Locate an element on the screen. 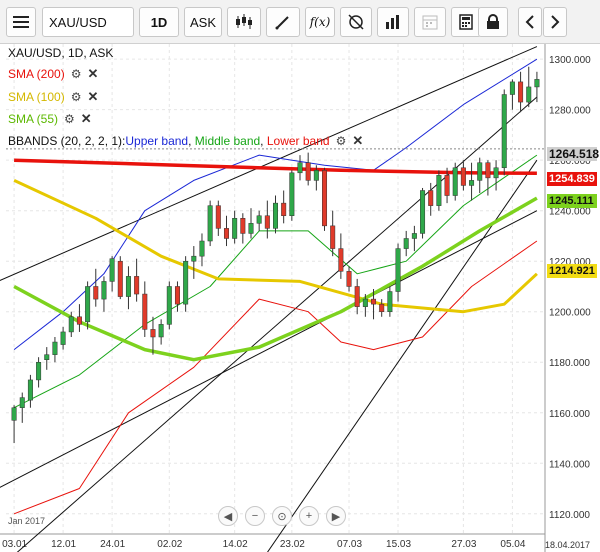 The width and height of the screenshot is (600, 552). fx-icon: f(x) is located at coordinates (320, 22).